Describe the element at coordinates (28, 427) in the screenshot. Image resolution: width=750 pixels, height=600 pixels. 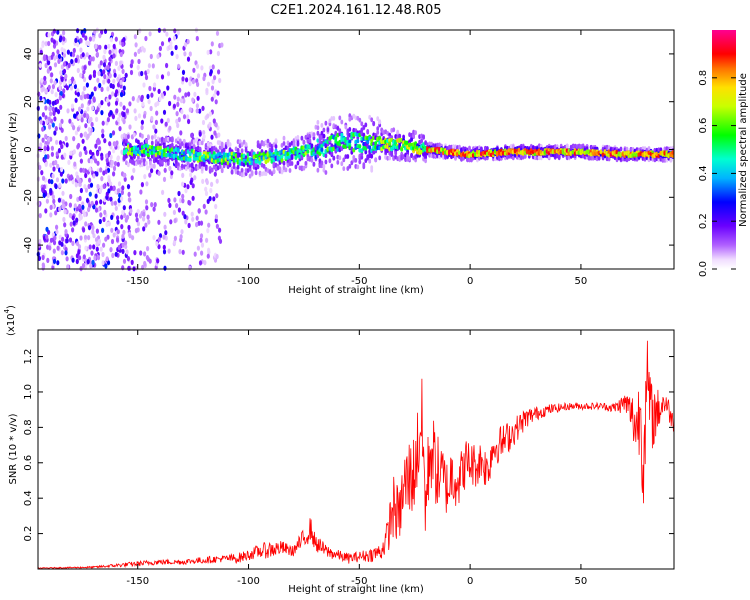
I see `y-tick-label: 0.8` at that location.